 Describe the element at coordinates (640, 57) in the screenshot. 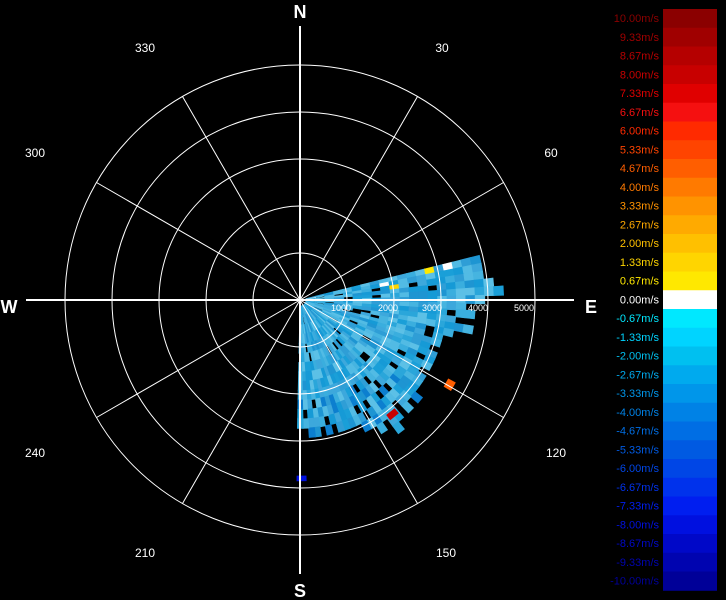

I see `legend-label: 8.67m/s` at that location.